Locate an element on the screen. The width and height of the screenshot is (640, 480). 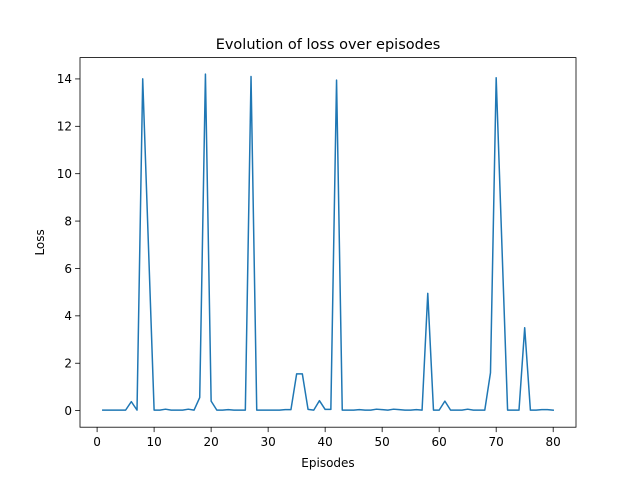
chart-title: Evolution of loss over episodes is located at coordinates (328, 45).